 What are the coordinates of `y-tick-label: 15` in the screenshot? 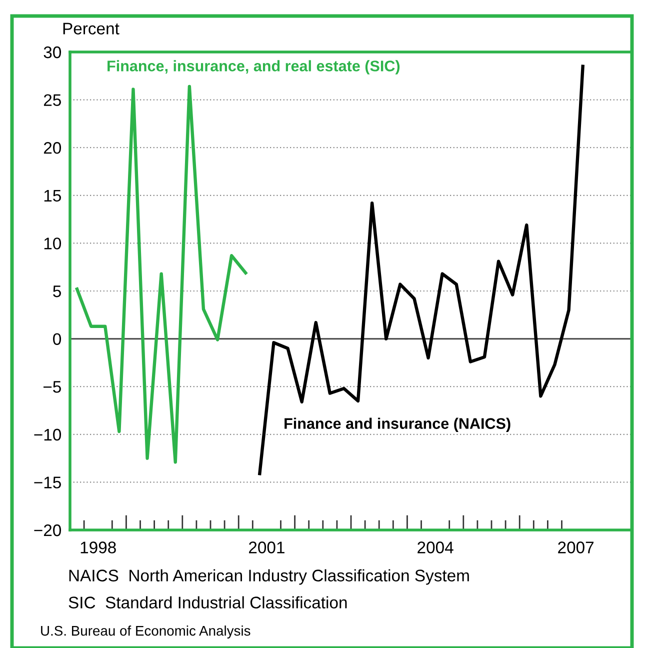 It's located at (52, 196).